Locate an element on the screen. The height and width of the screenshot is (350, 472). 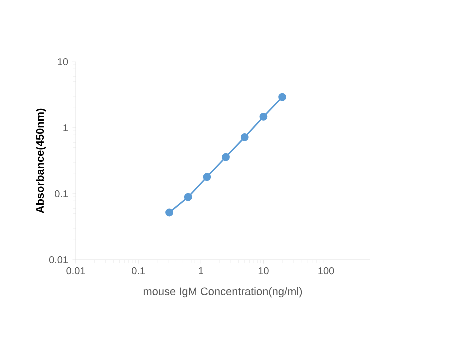
x-tick-label: 10 is located at coordinates (263, 271).